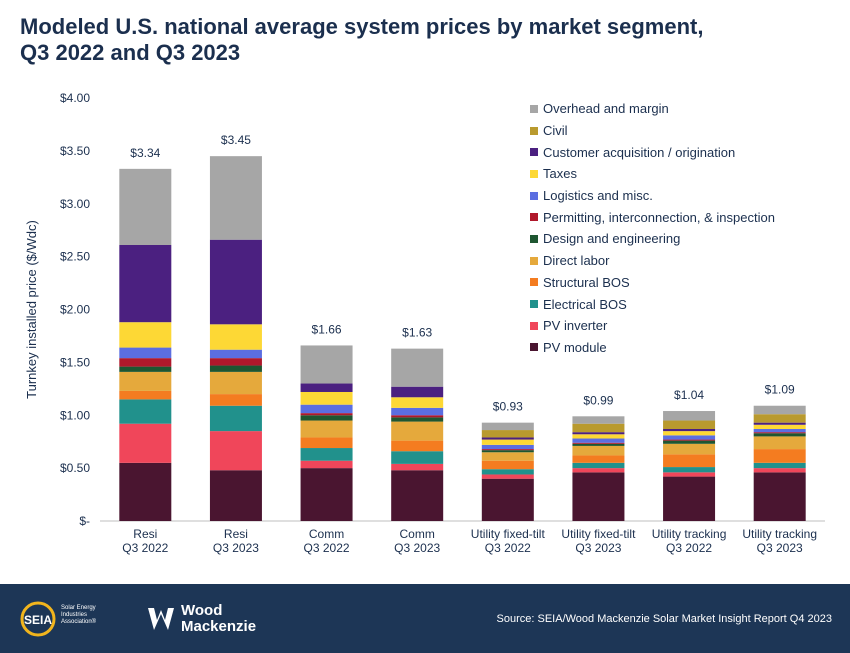 The image size is (850, 653). What do you see at coordinates (576, 261) in the screenshot?
I see `legend-label: Direct labor` at bounding box center [576, 261].